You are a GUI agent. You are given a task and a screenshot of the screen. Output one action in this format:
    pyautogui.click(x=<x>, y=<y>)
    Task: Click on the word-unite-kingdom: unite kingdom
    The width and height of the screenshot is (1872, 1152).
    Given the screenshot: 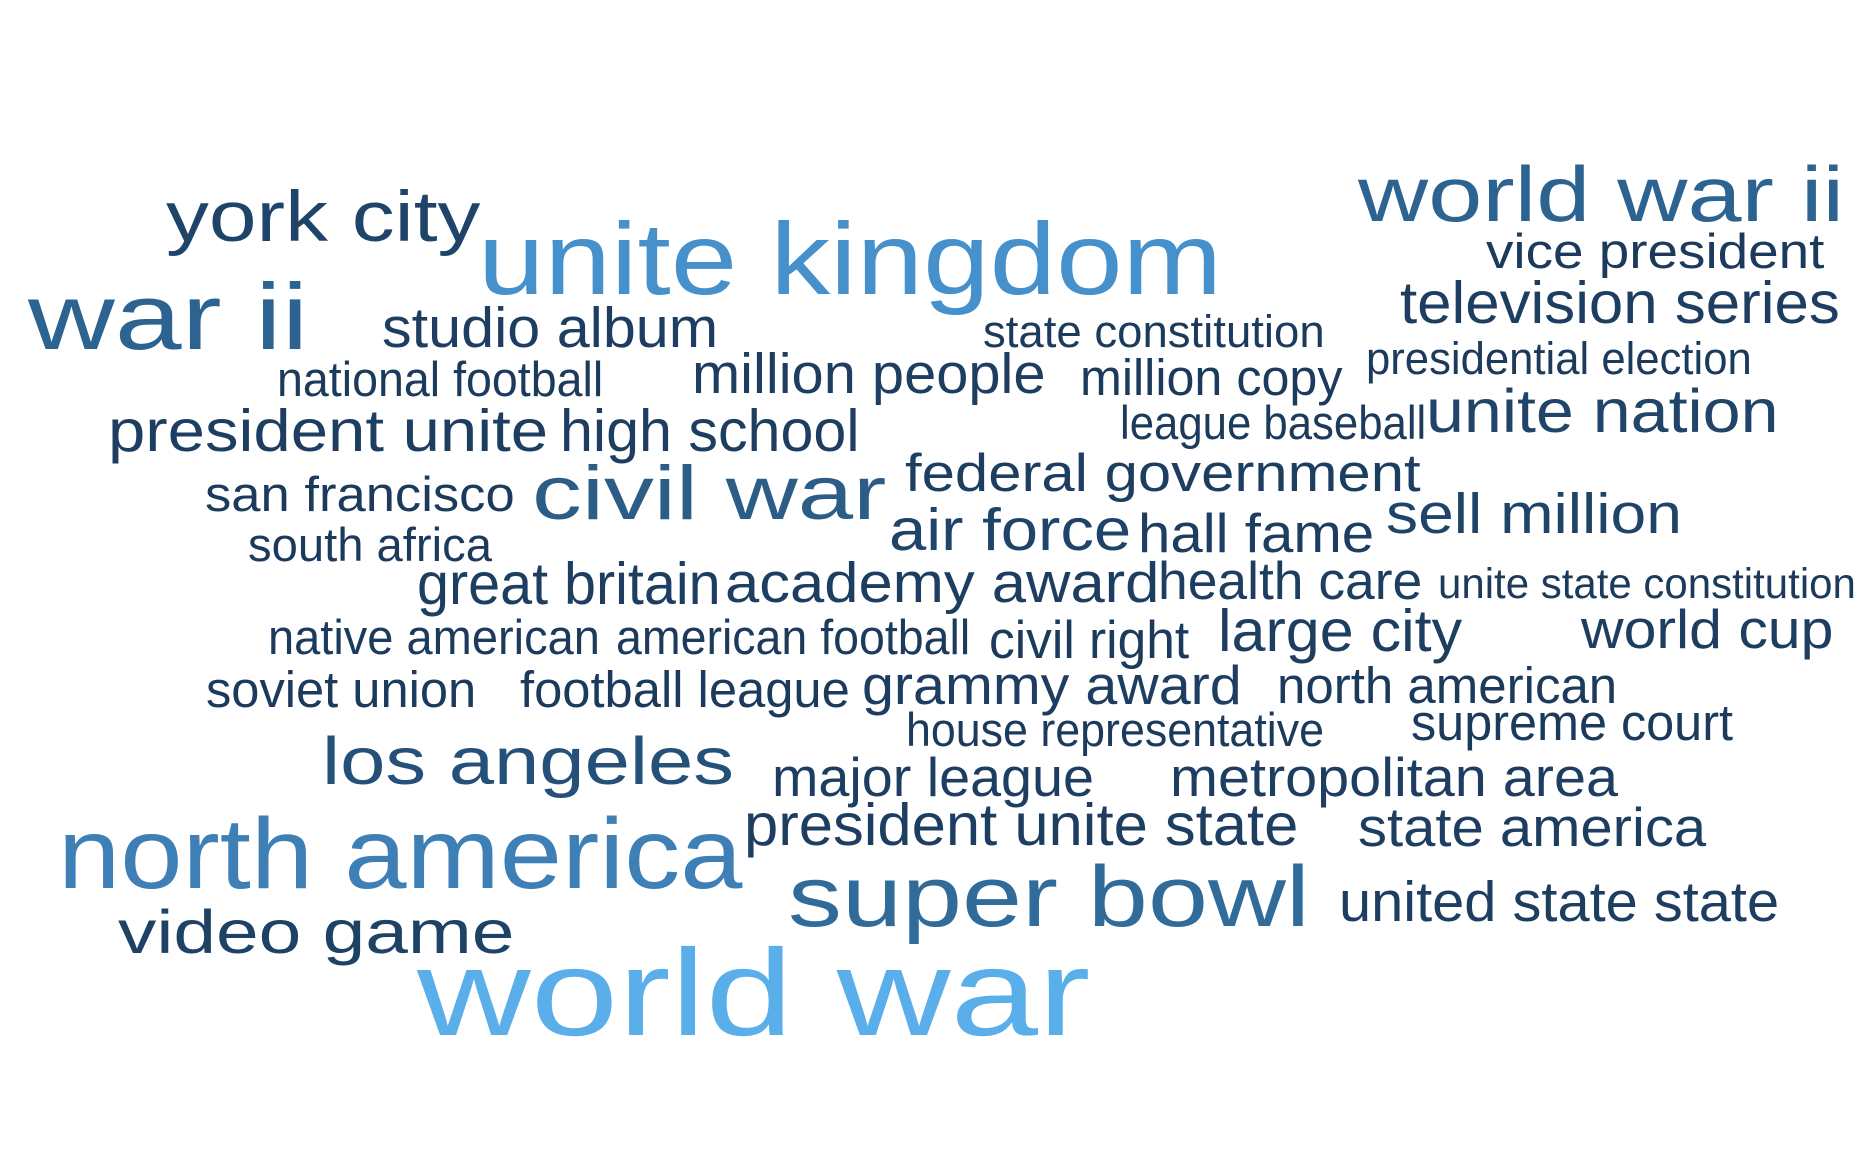 What is the action you would take?
    pyautogui.click(x=850, y=259)
    